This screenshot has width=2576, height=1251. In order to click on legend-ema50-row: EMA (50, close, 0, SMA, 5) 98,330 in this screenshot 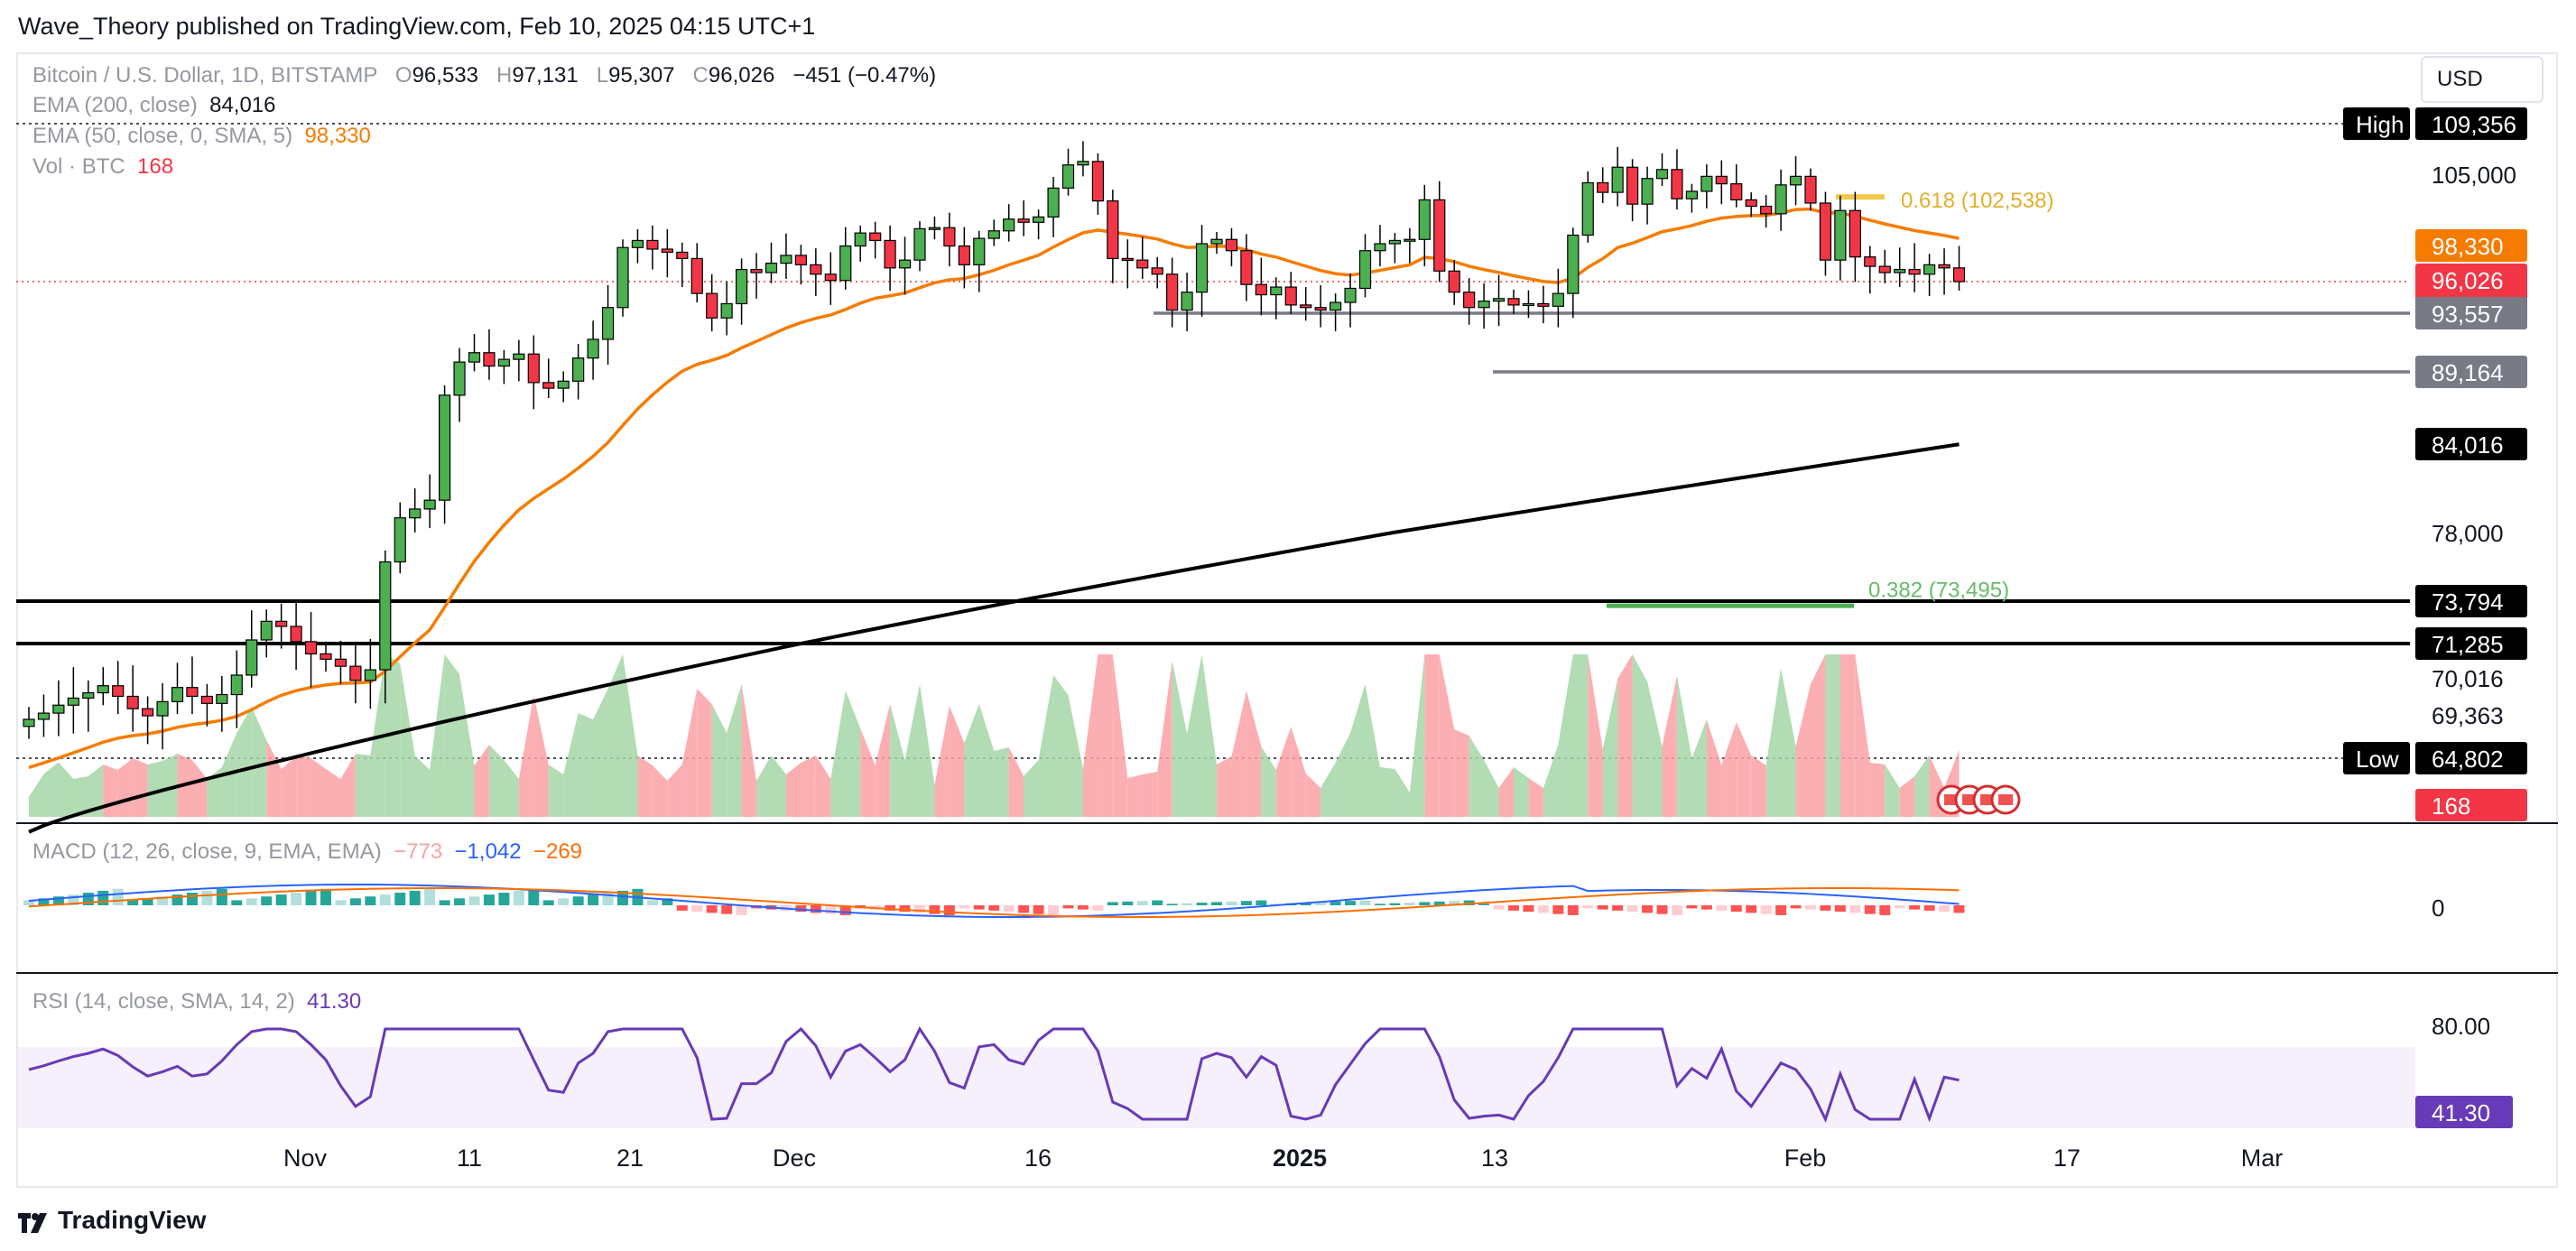, I will do `click(201, 136)`.